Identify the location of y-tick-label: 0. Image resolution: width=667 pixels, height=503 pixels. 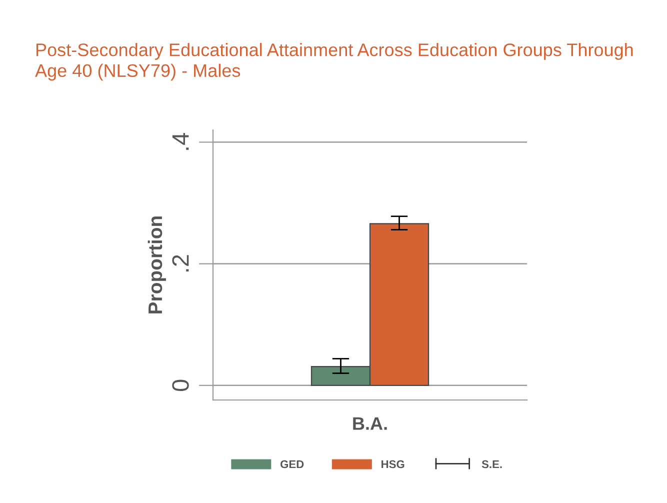
(180, 386).